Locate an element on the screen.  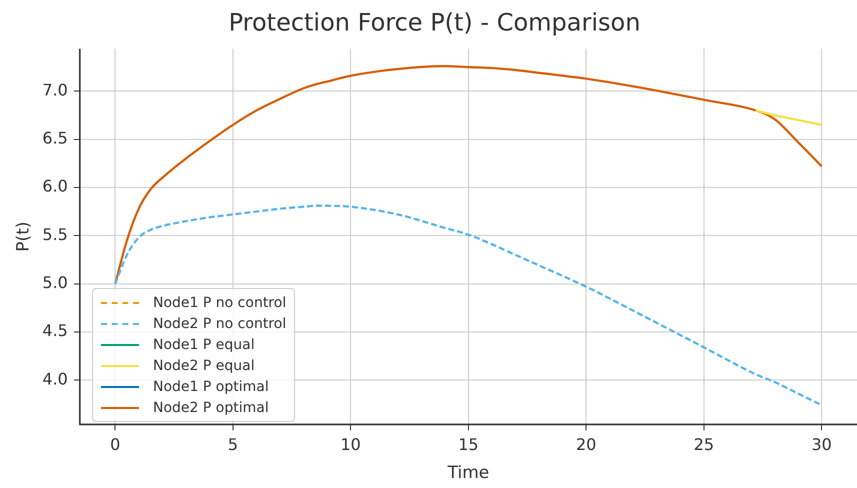
x-tick-label: 10 is located at coordinates (350, 444).